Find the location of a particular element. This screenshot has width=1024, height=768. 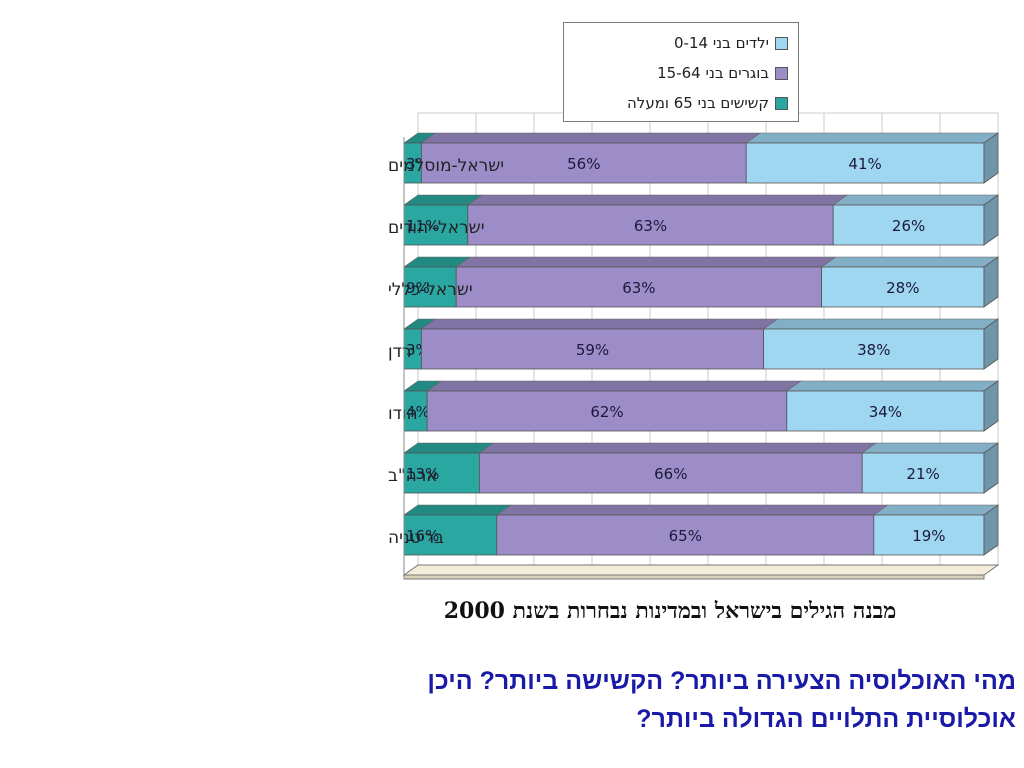

bar-data-label: 26% is located at coordinates (908, 226).